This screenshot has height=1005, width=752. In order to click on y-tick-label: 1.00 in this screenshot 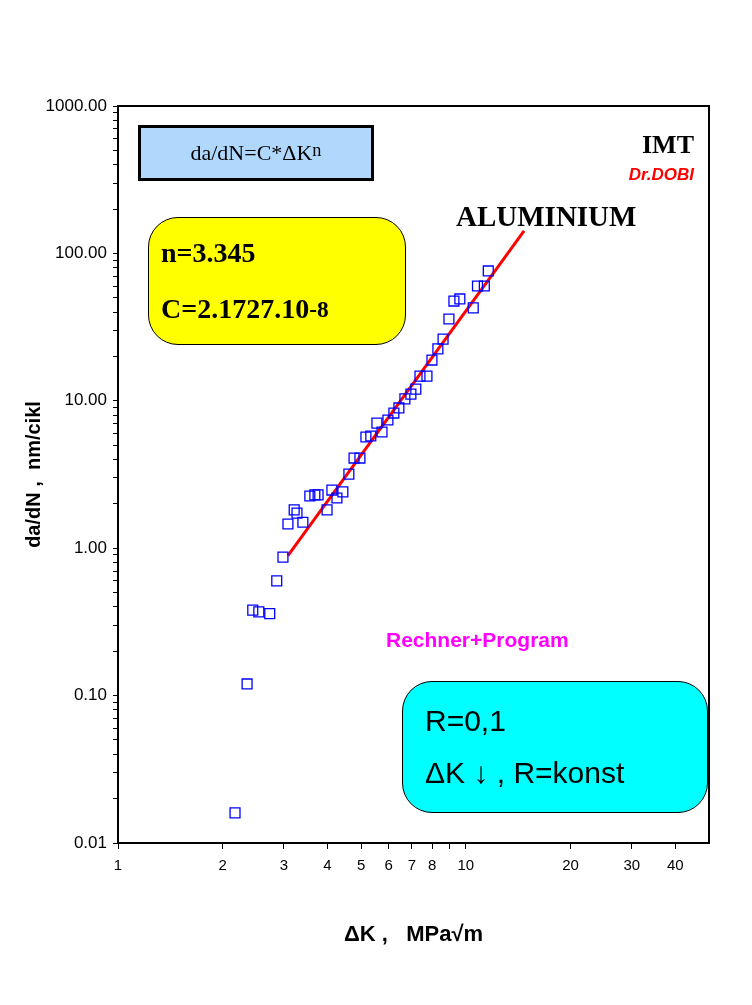, I will do `click(90, 547)`.